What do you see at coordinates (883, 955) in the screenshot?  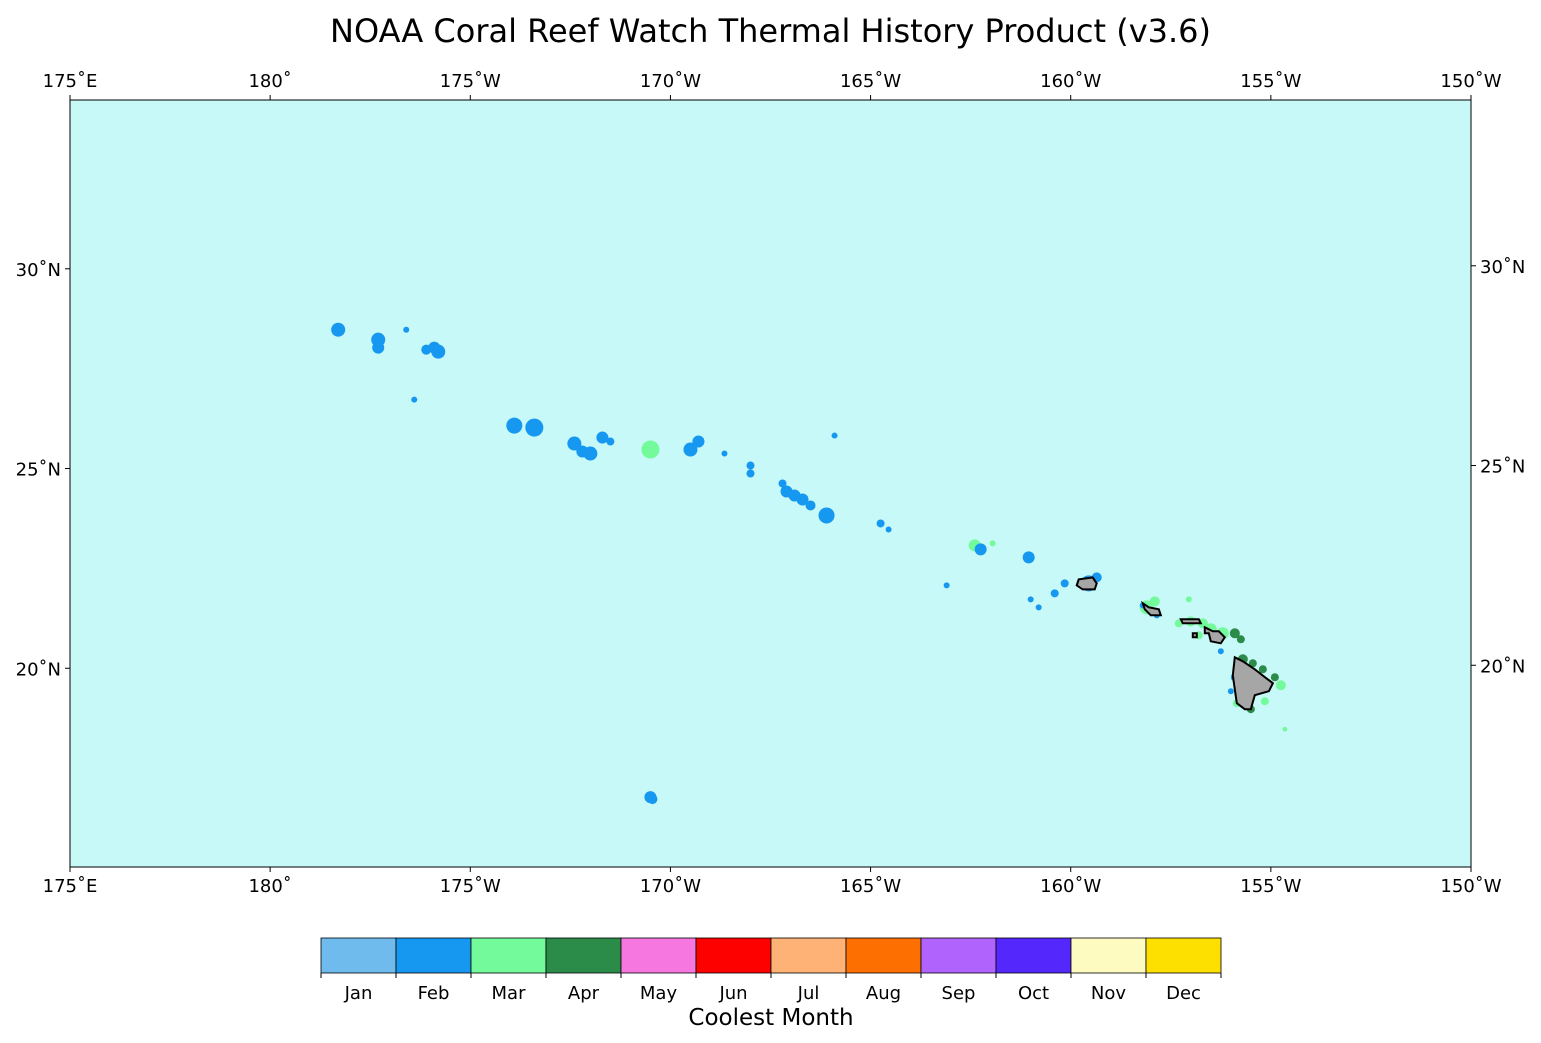 I see `colorbar-swatch-aug` at bounding box center [883, 955].